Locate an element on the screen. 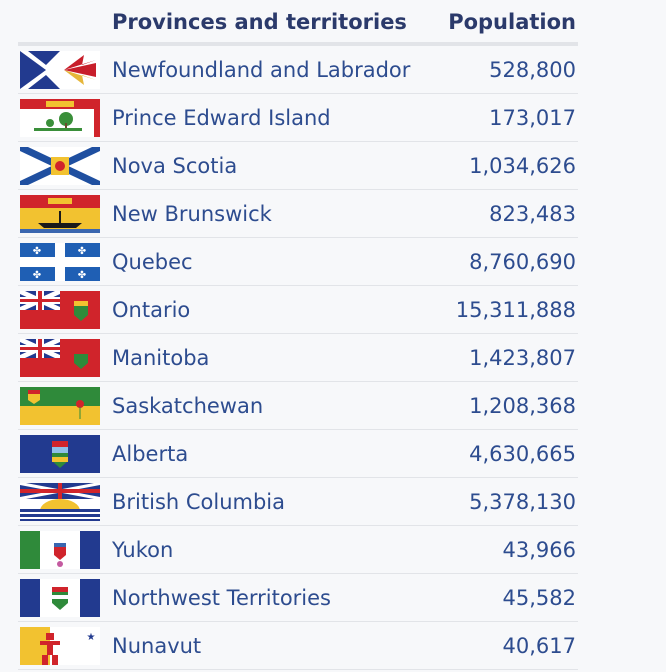 The height and width of the screenshot is (672, 666). population-value: 528,800 is located at coordinates (532, 70).